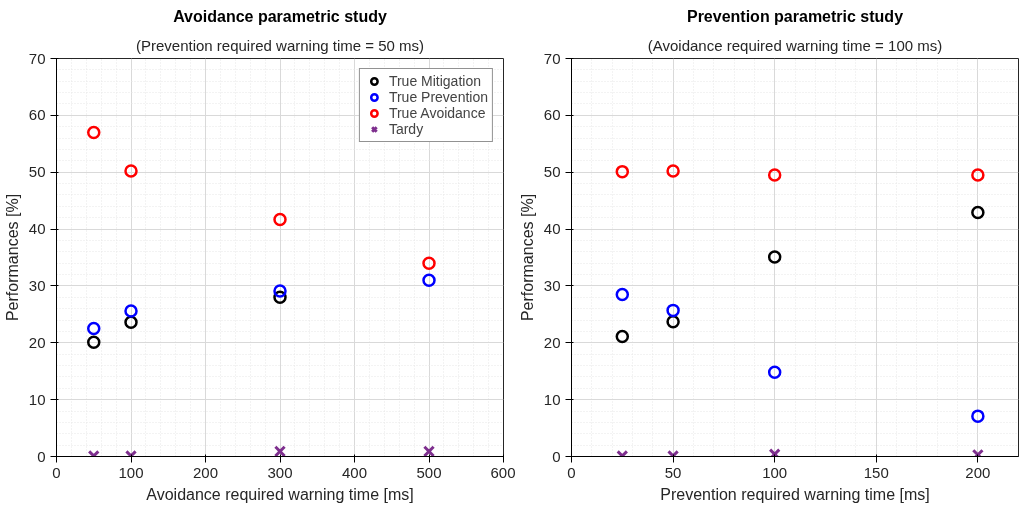 This screenshot has width=1035, height=512. I want to click on x-axis-title: Prevention required warning time [ms], so click(795, 494).